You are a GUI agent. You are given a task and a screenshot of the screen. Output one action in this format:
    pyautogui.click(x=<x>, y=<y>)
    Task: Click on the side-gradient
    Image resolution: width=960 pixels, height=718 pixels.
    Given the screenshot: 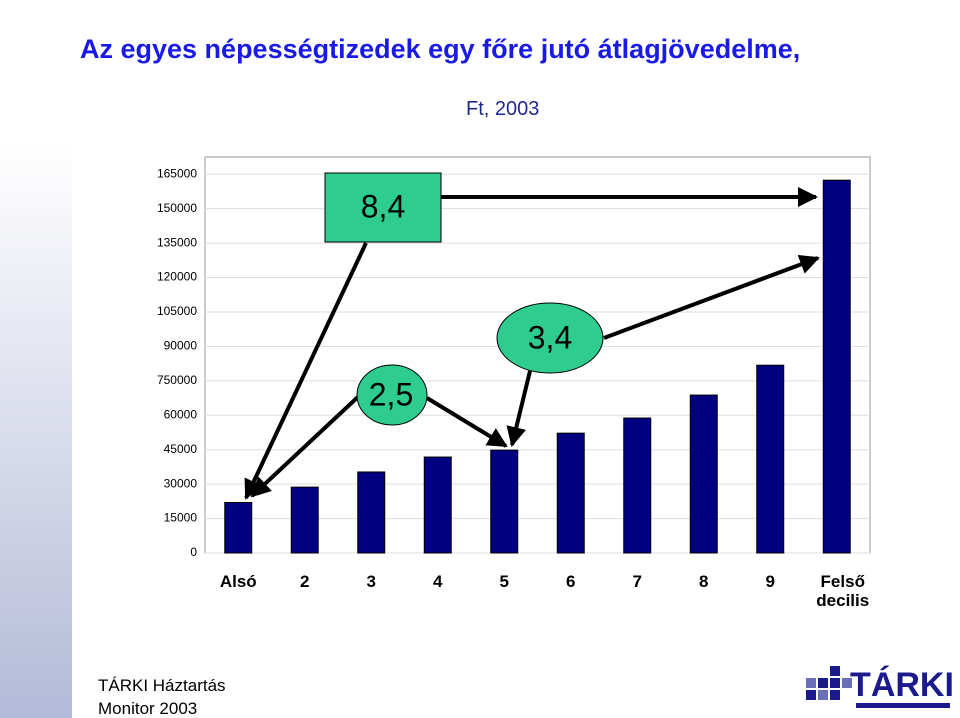 What is the action you would take?
    pyautogui.click(x=36, y=359)
    